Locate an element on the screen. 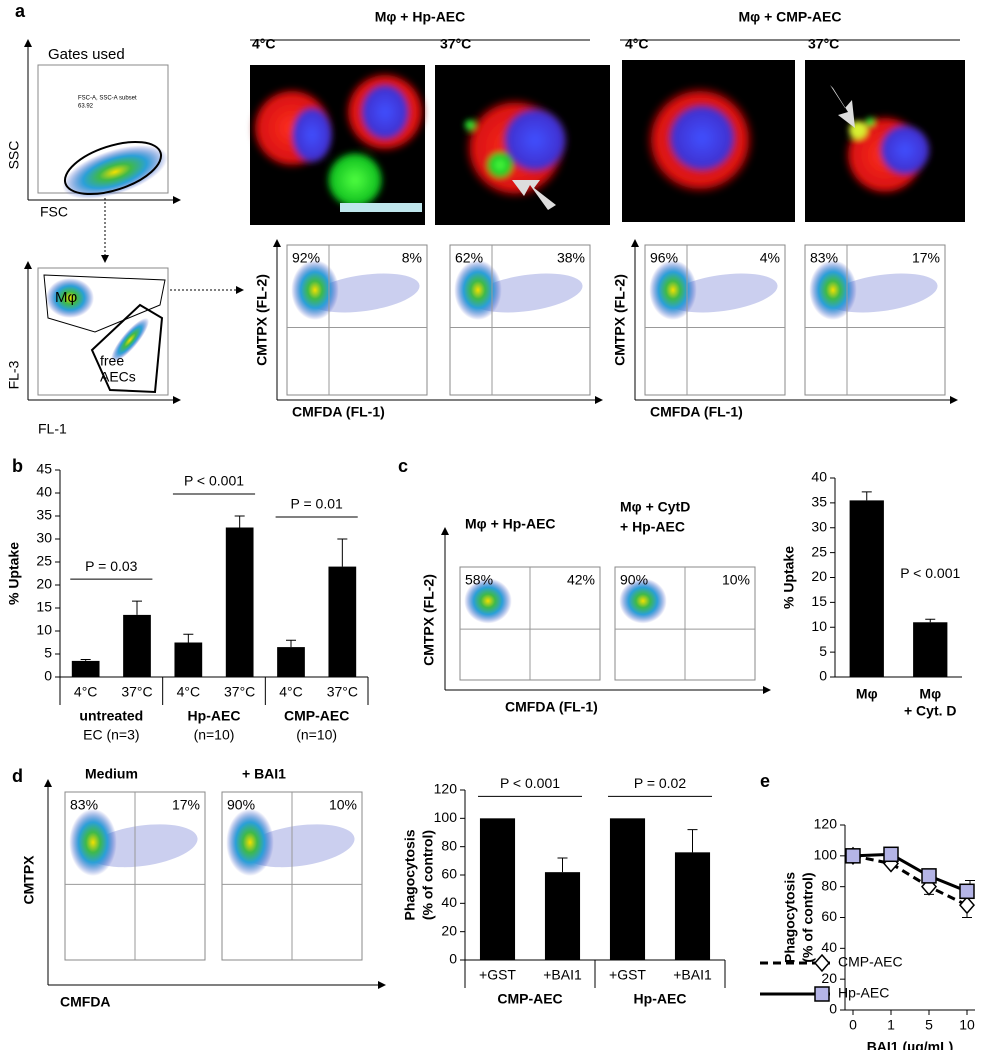 Image resolution: width=1001 pixels, height=1050 pixels. condition-title: Mφ + CMP-AEC is located at coordinates (790, 17).